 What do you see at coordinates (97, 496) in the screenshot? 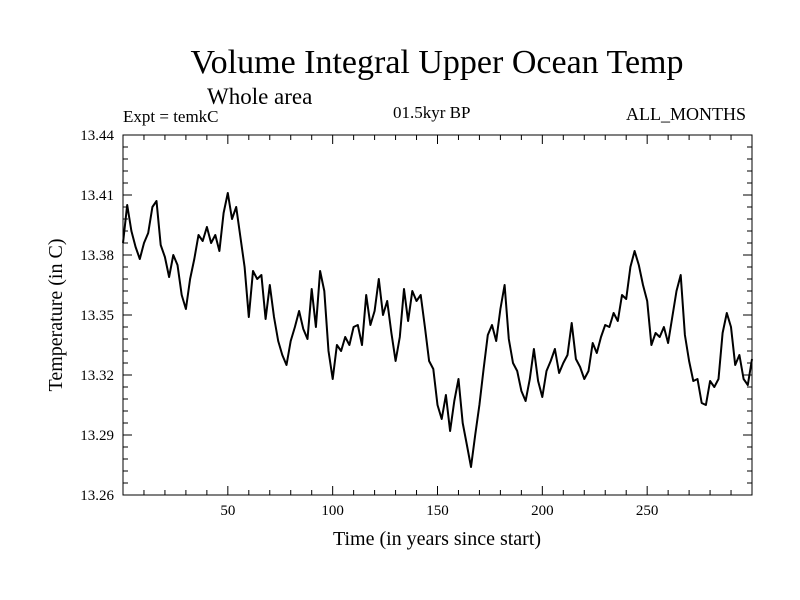
I see `y-tick-label: 13.26` at bounding box center [97, 496].